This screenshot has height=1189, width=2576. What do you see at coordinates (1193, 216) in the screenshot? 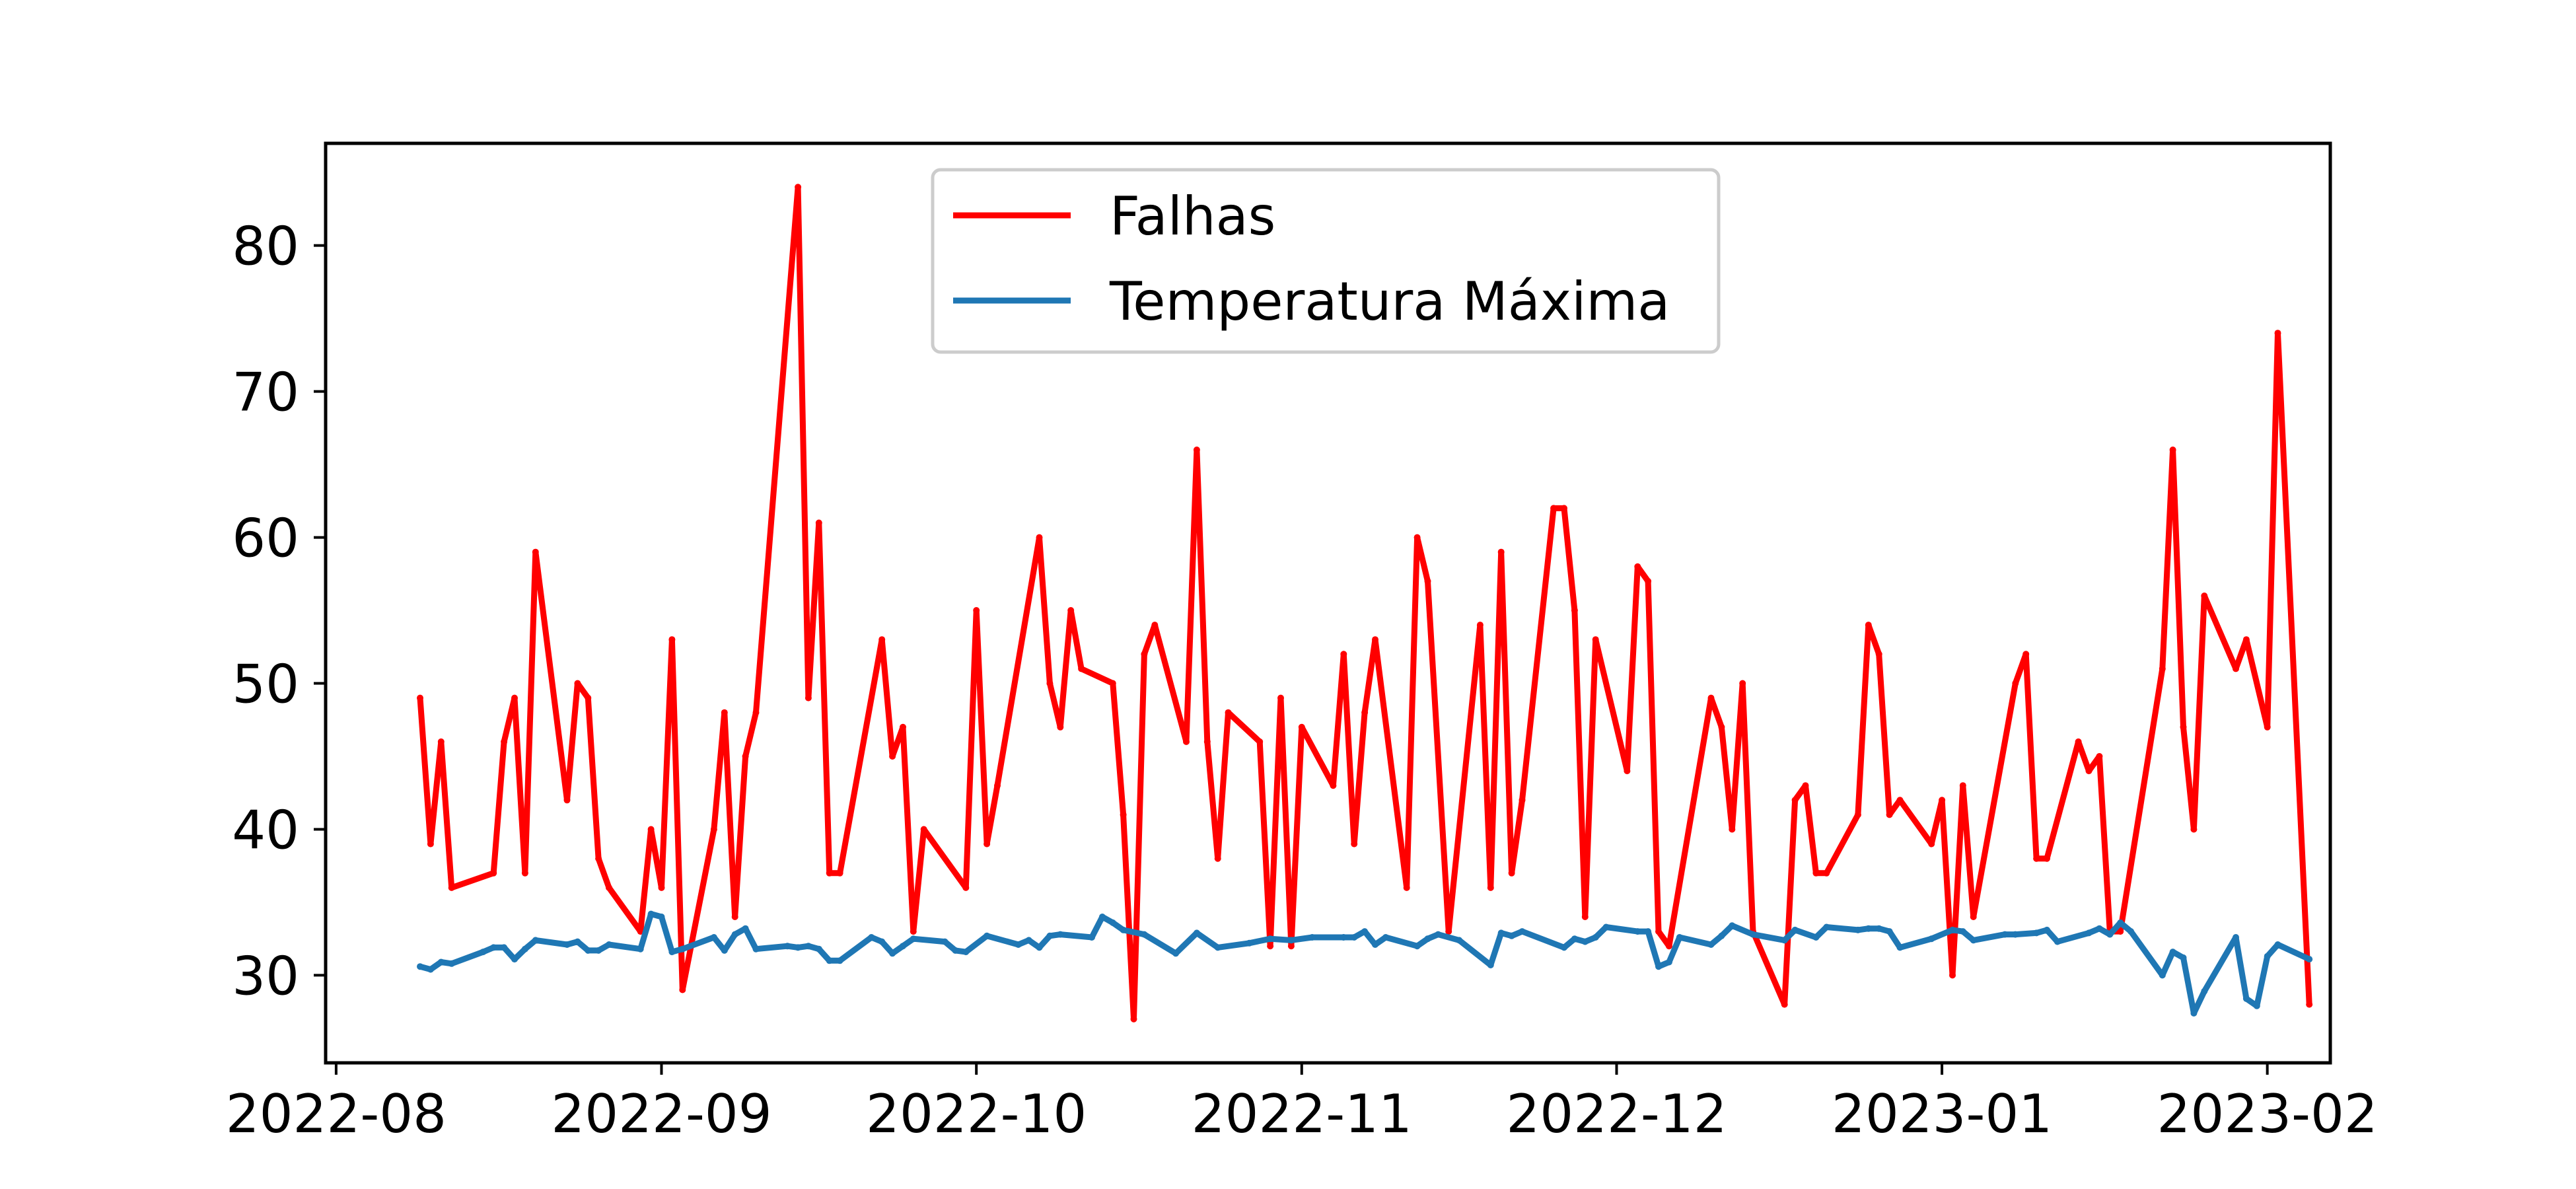
I see `legend-label-falhas: Falhas` at bounding box center [1193, 216].